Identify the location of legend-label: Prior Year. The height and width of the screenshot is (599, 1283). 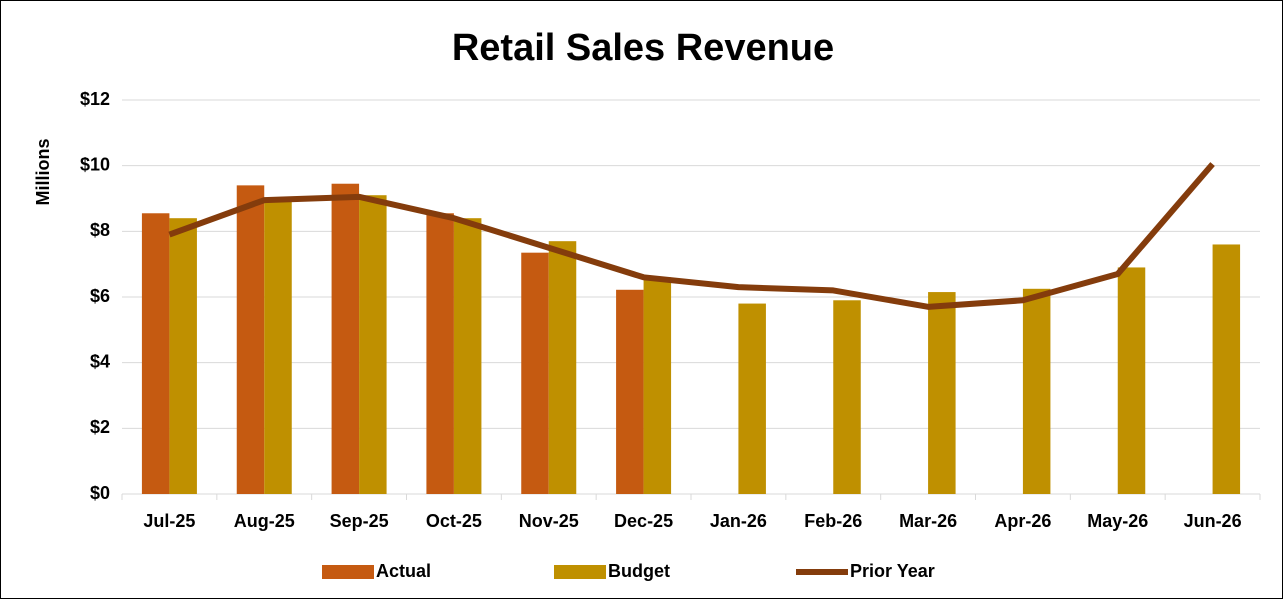
(892, 571).